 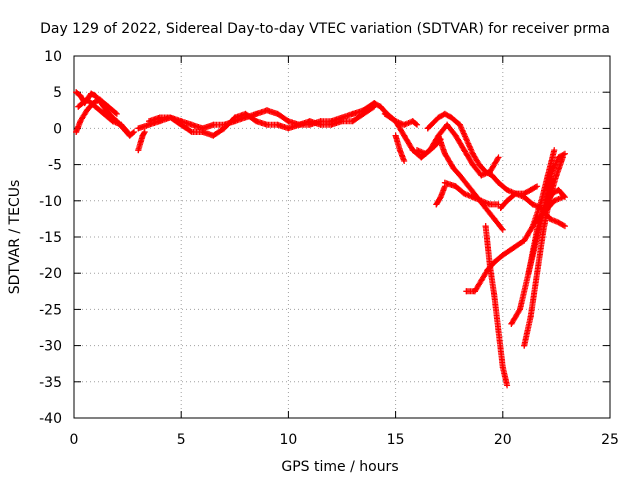 What do you see at coordinates (57, 129) in the screenshot?
I see `y-tick-label: 0` at bounding box center [57, 129].